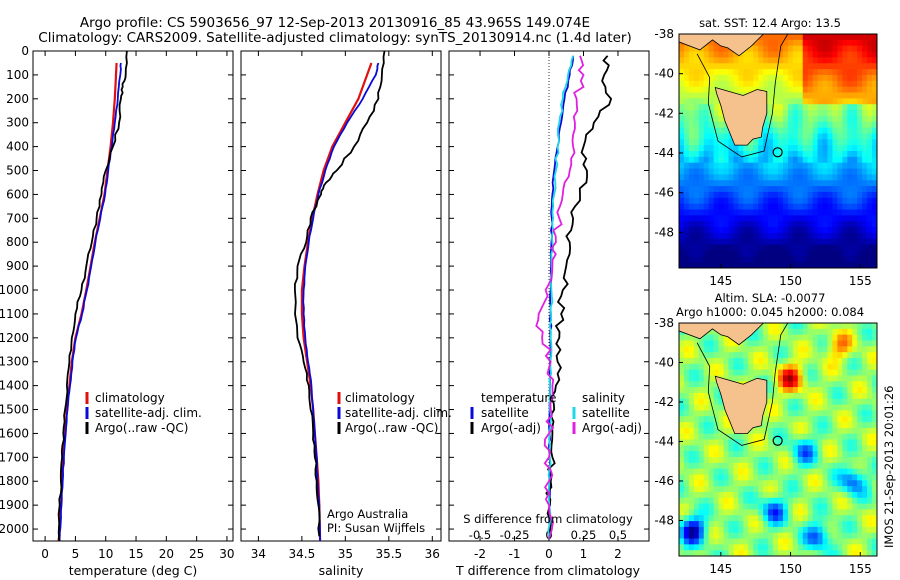 The width and height of the screenshot is (900, 580). Describe the element at coordinates (612, 428) in the screenshot. I see `diff-legend-s-argo-label: Argo(-adj)` at that location.